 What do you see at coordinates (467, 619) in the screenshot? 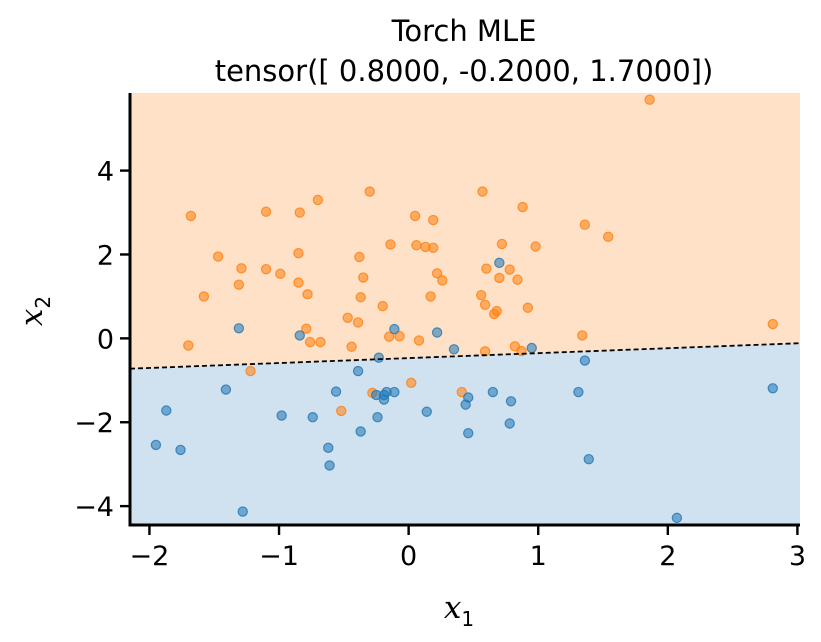
I see `x-axis-label-sub: 1` at bounding box center [467, 619].